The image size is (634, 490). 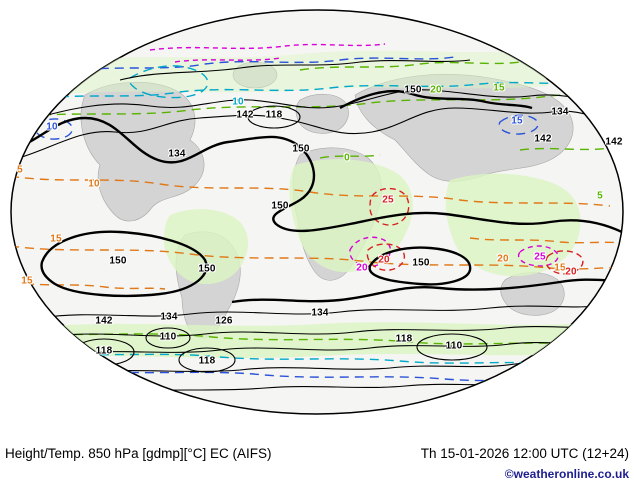 I want to click on temp-contours-red, so click(x=475, y=231).